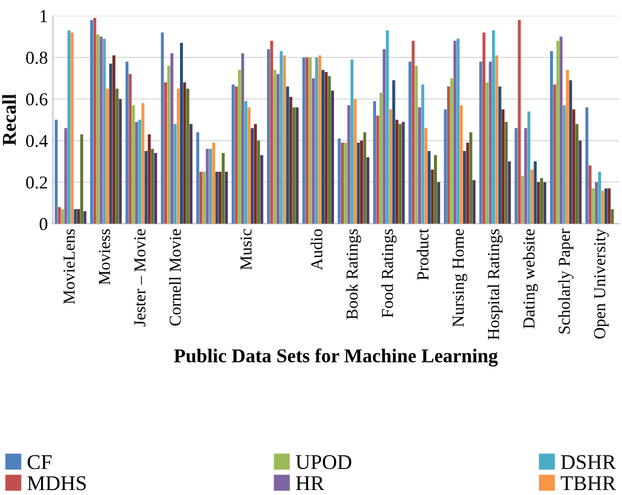  What do you see at coordinates (601, 283) in the screenshot?
I see `x-tick-label: Open University` at bounding box center [601, 283].